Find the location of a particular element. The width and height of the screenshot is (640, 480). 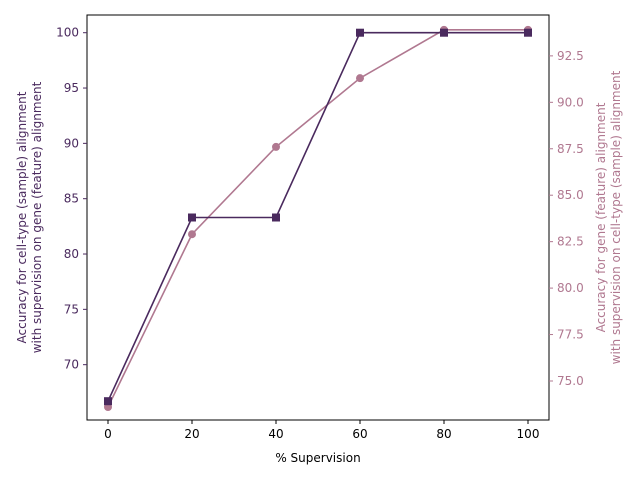

left-y-axis: 70 75 80 85 90 95 100 is located at coordinates (71, 199).